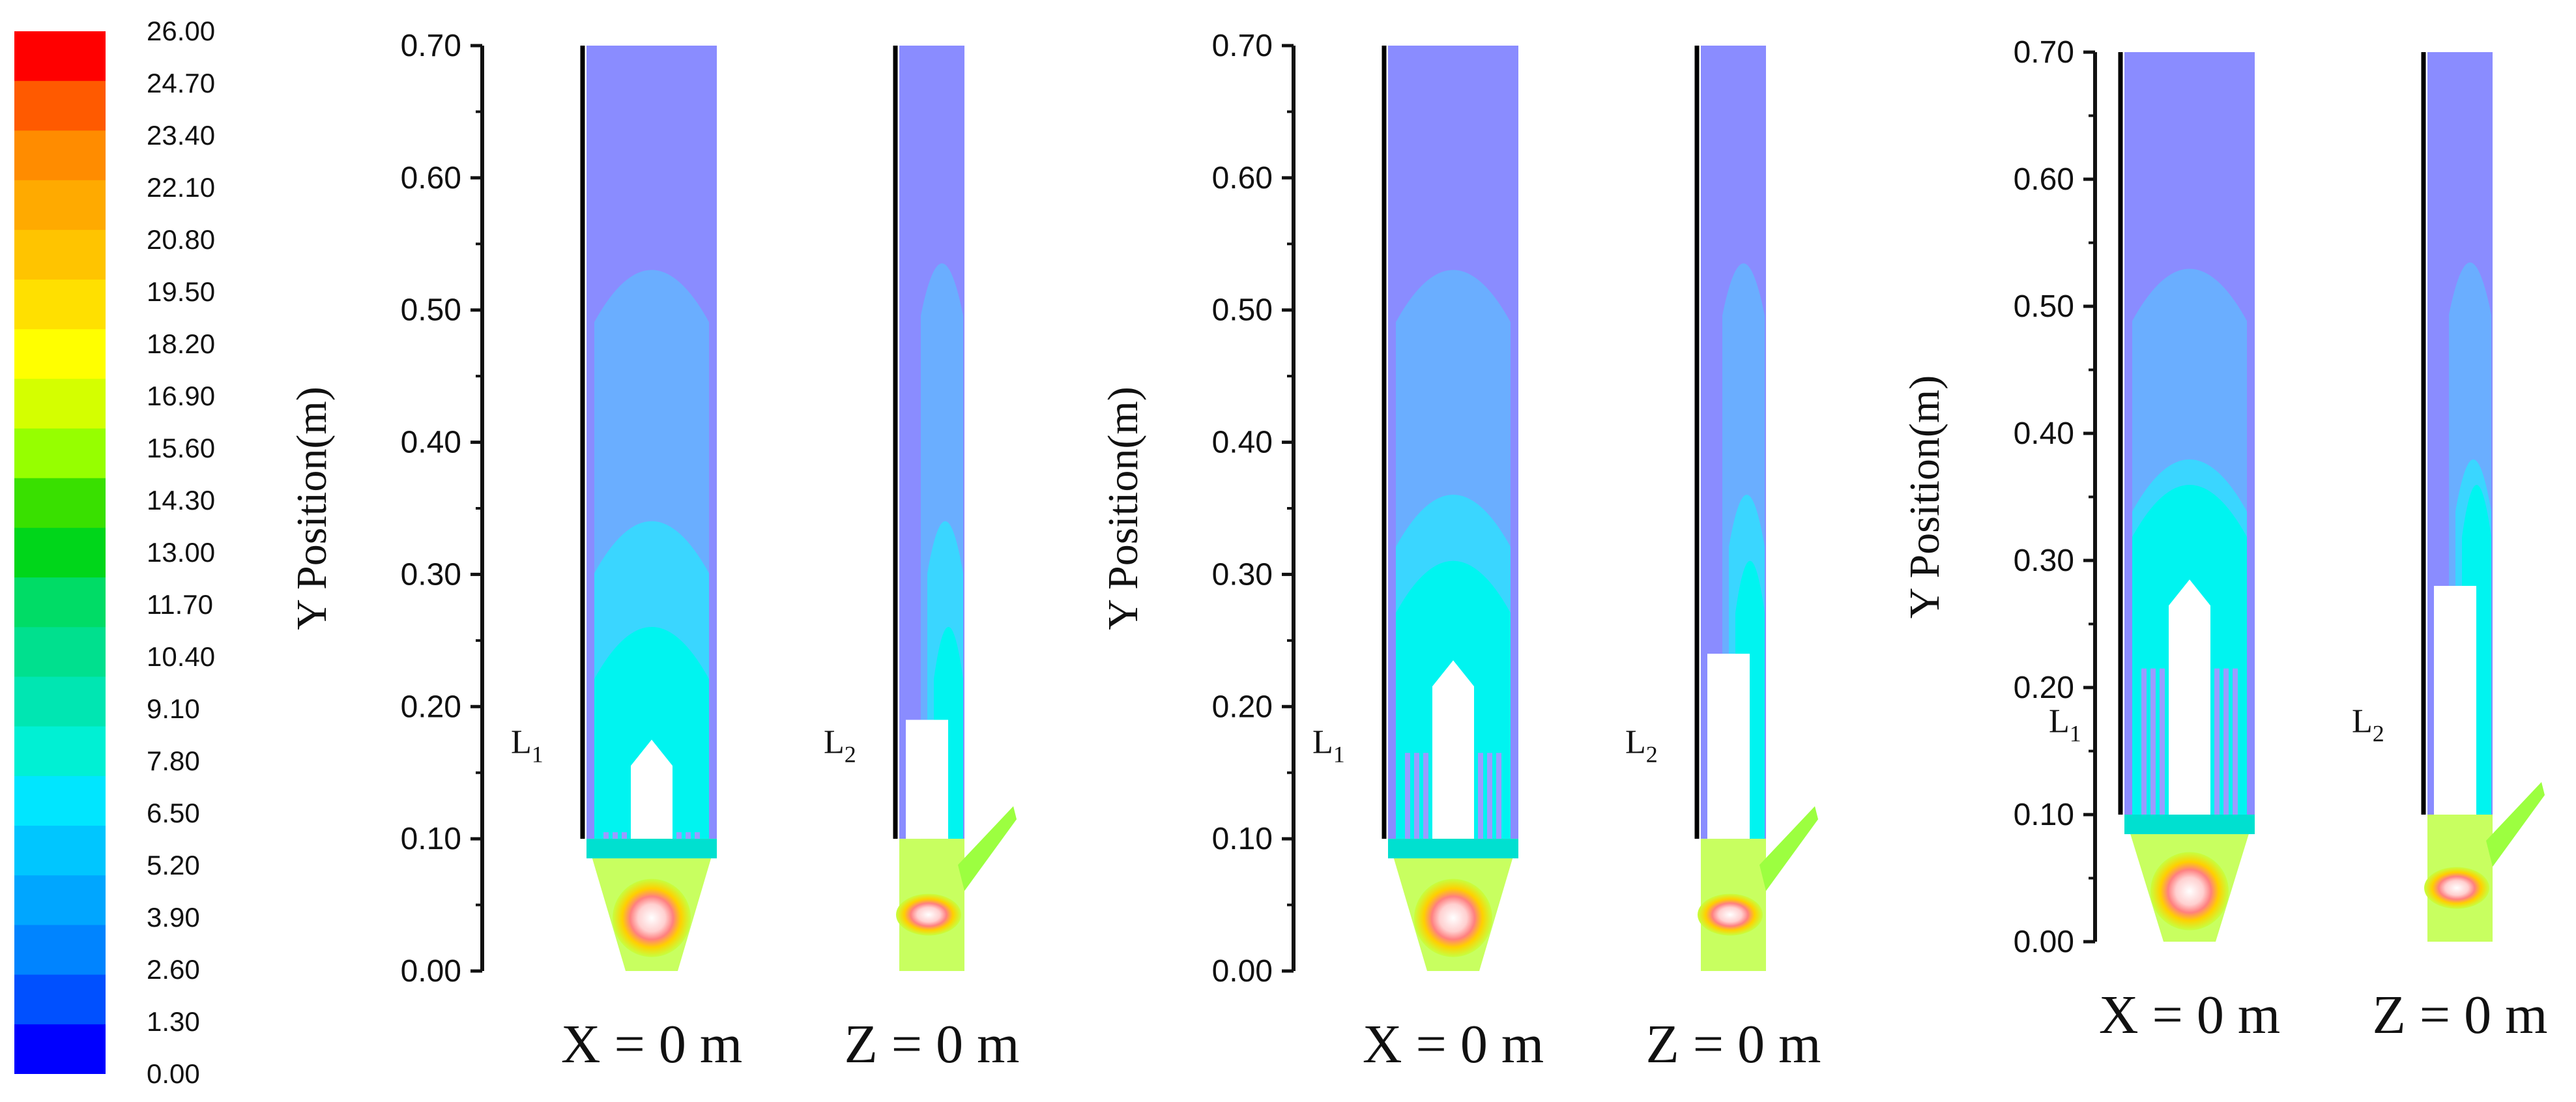 This screenshot has height=1102, width=2576. What do you see at coordinates (182, 291) in the screenshot?
I see `legend-value: 19.50` at bounding box center [182, 291].